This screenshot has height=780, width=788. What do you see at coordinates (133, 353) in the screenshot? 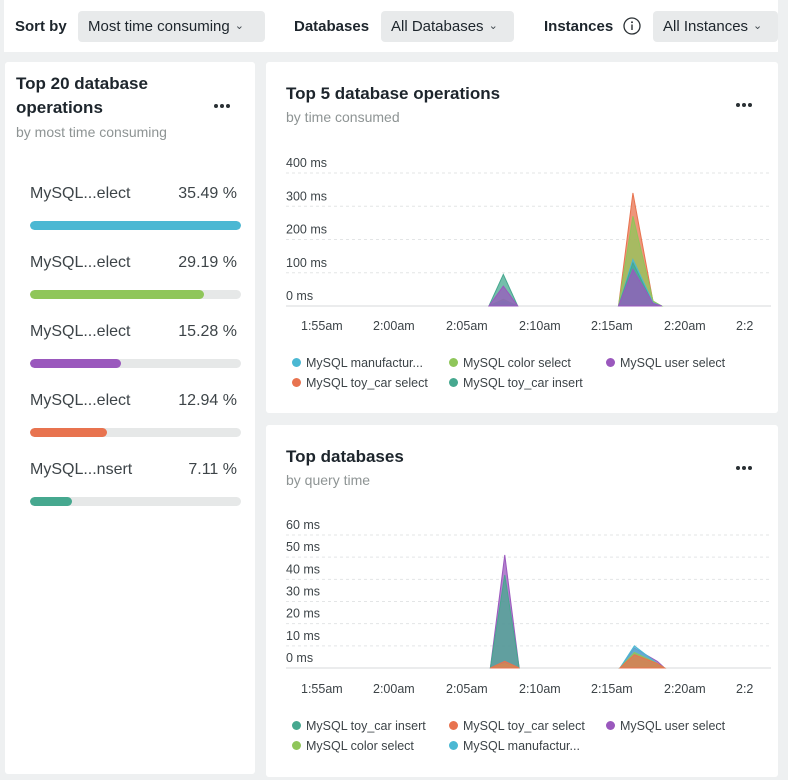
I see `operation-row: MySQL...elect 15.28 %` at bounding box center [133, 353].